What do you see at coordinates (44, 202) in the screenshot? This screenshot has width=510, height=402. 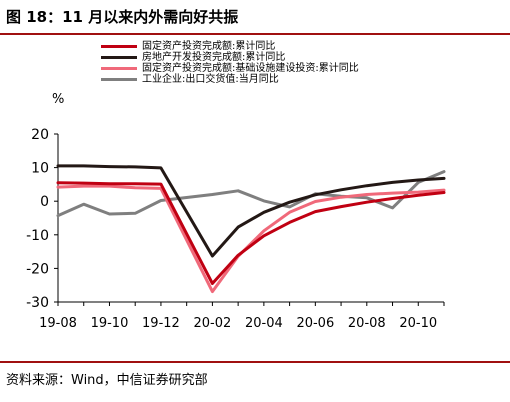 I see `y-tick-label: 0` at bounding box center [44, 202].